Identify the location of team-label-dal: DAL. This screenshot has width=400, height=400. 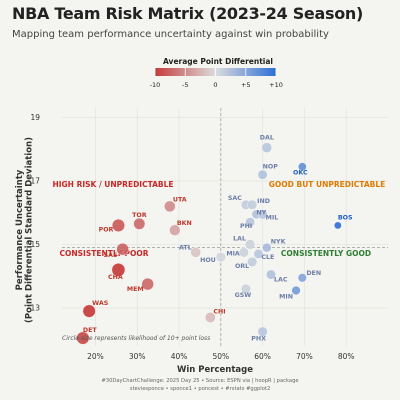
(267, 138).